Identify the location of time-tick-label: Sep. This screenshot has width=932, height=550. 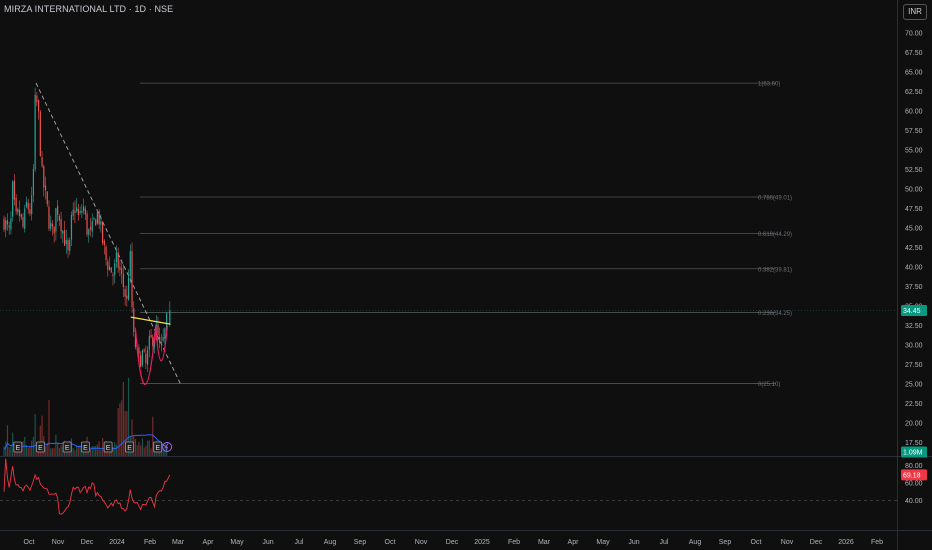
(360, 542).